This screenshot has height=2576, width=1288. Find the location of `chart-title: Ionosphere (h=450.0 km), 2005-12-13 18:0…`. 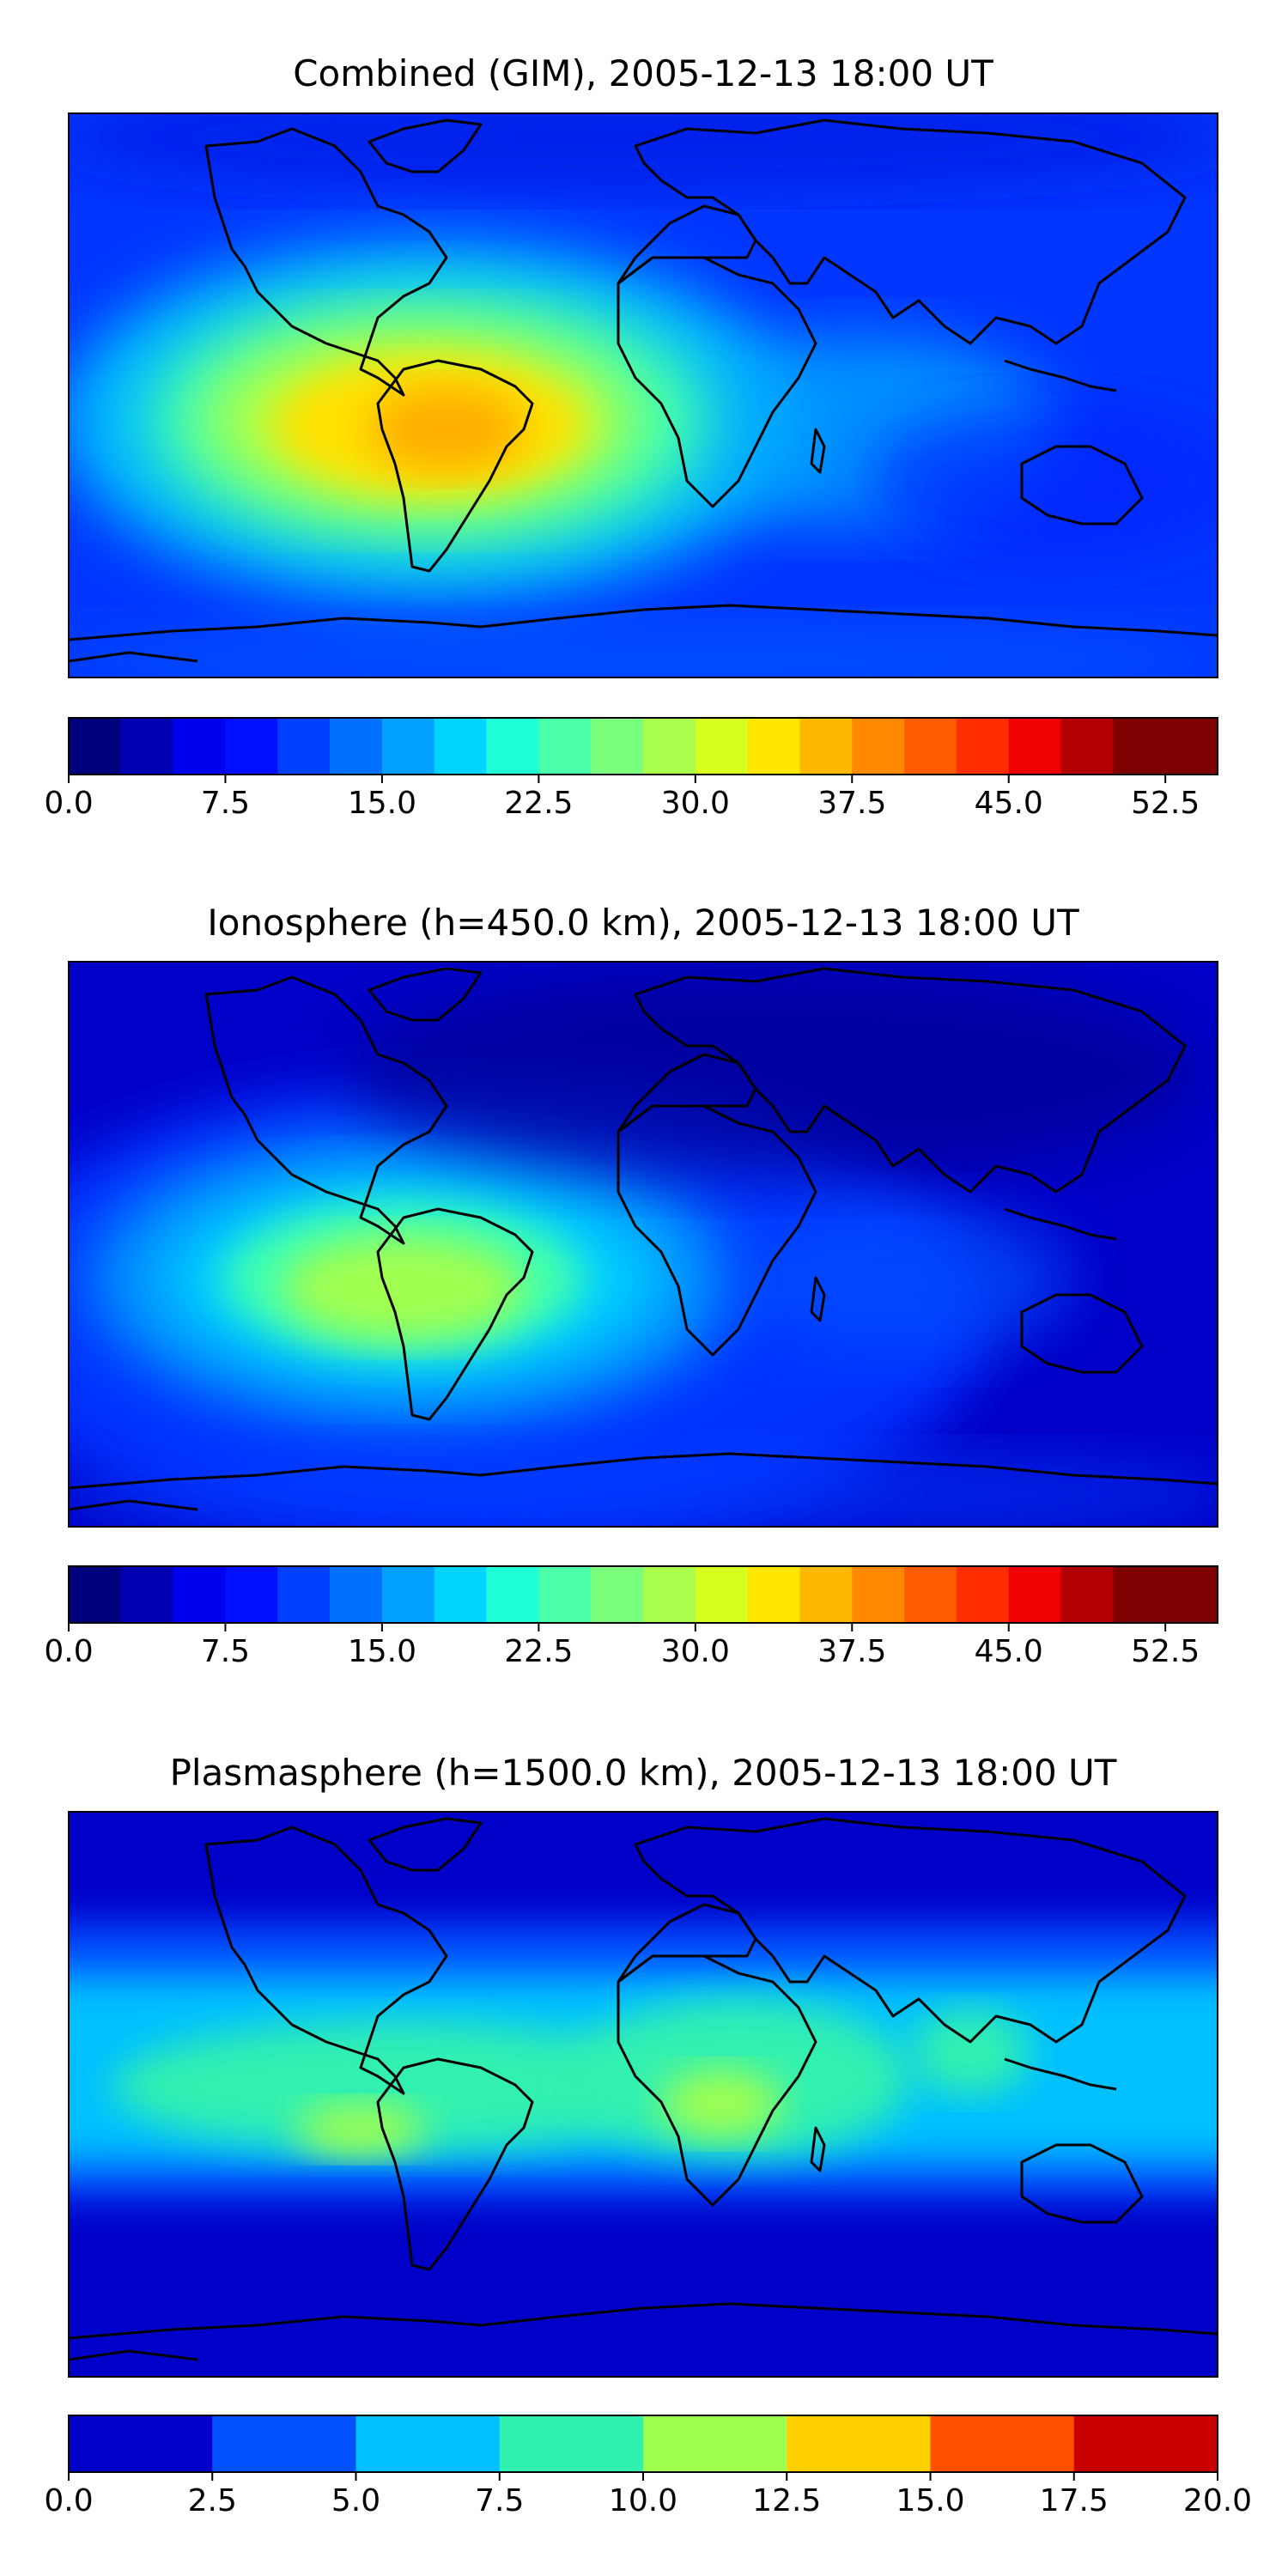

chart-title: Ionosphere (h=450.0 km), 2005-12-13 18:0… is located at coordinates (643, 923).